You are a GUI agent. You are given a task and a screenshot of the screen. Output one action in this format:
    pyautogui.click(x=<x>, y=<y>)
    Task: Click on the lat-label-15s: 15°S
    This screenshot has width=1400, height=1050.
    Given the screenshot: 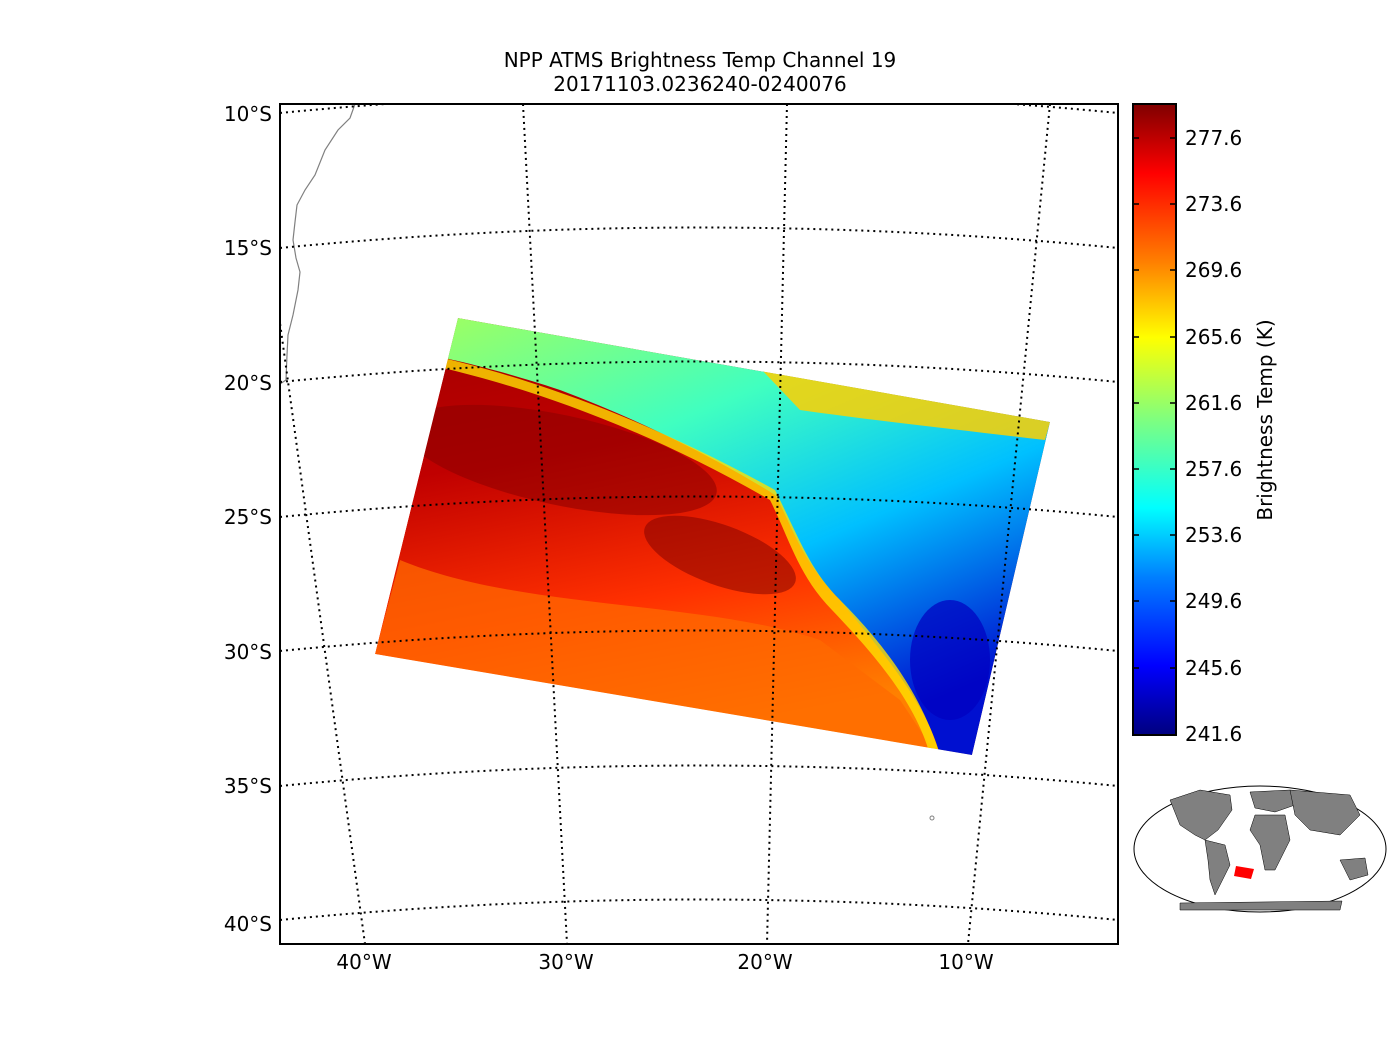 What is the action you would take?
    pyautogui.click(x=247, y=248)
    